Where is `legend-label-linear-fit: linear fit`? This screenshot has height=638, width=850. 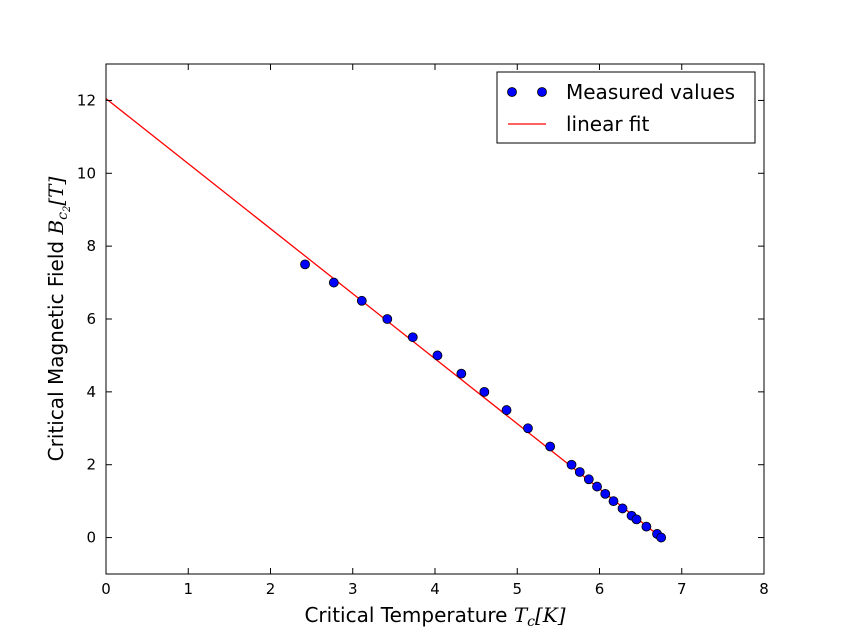 legend-label-linear-fit: linear fit is located at coordinates (608, 124).